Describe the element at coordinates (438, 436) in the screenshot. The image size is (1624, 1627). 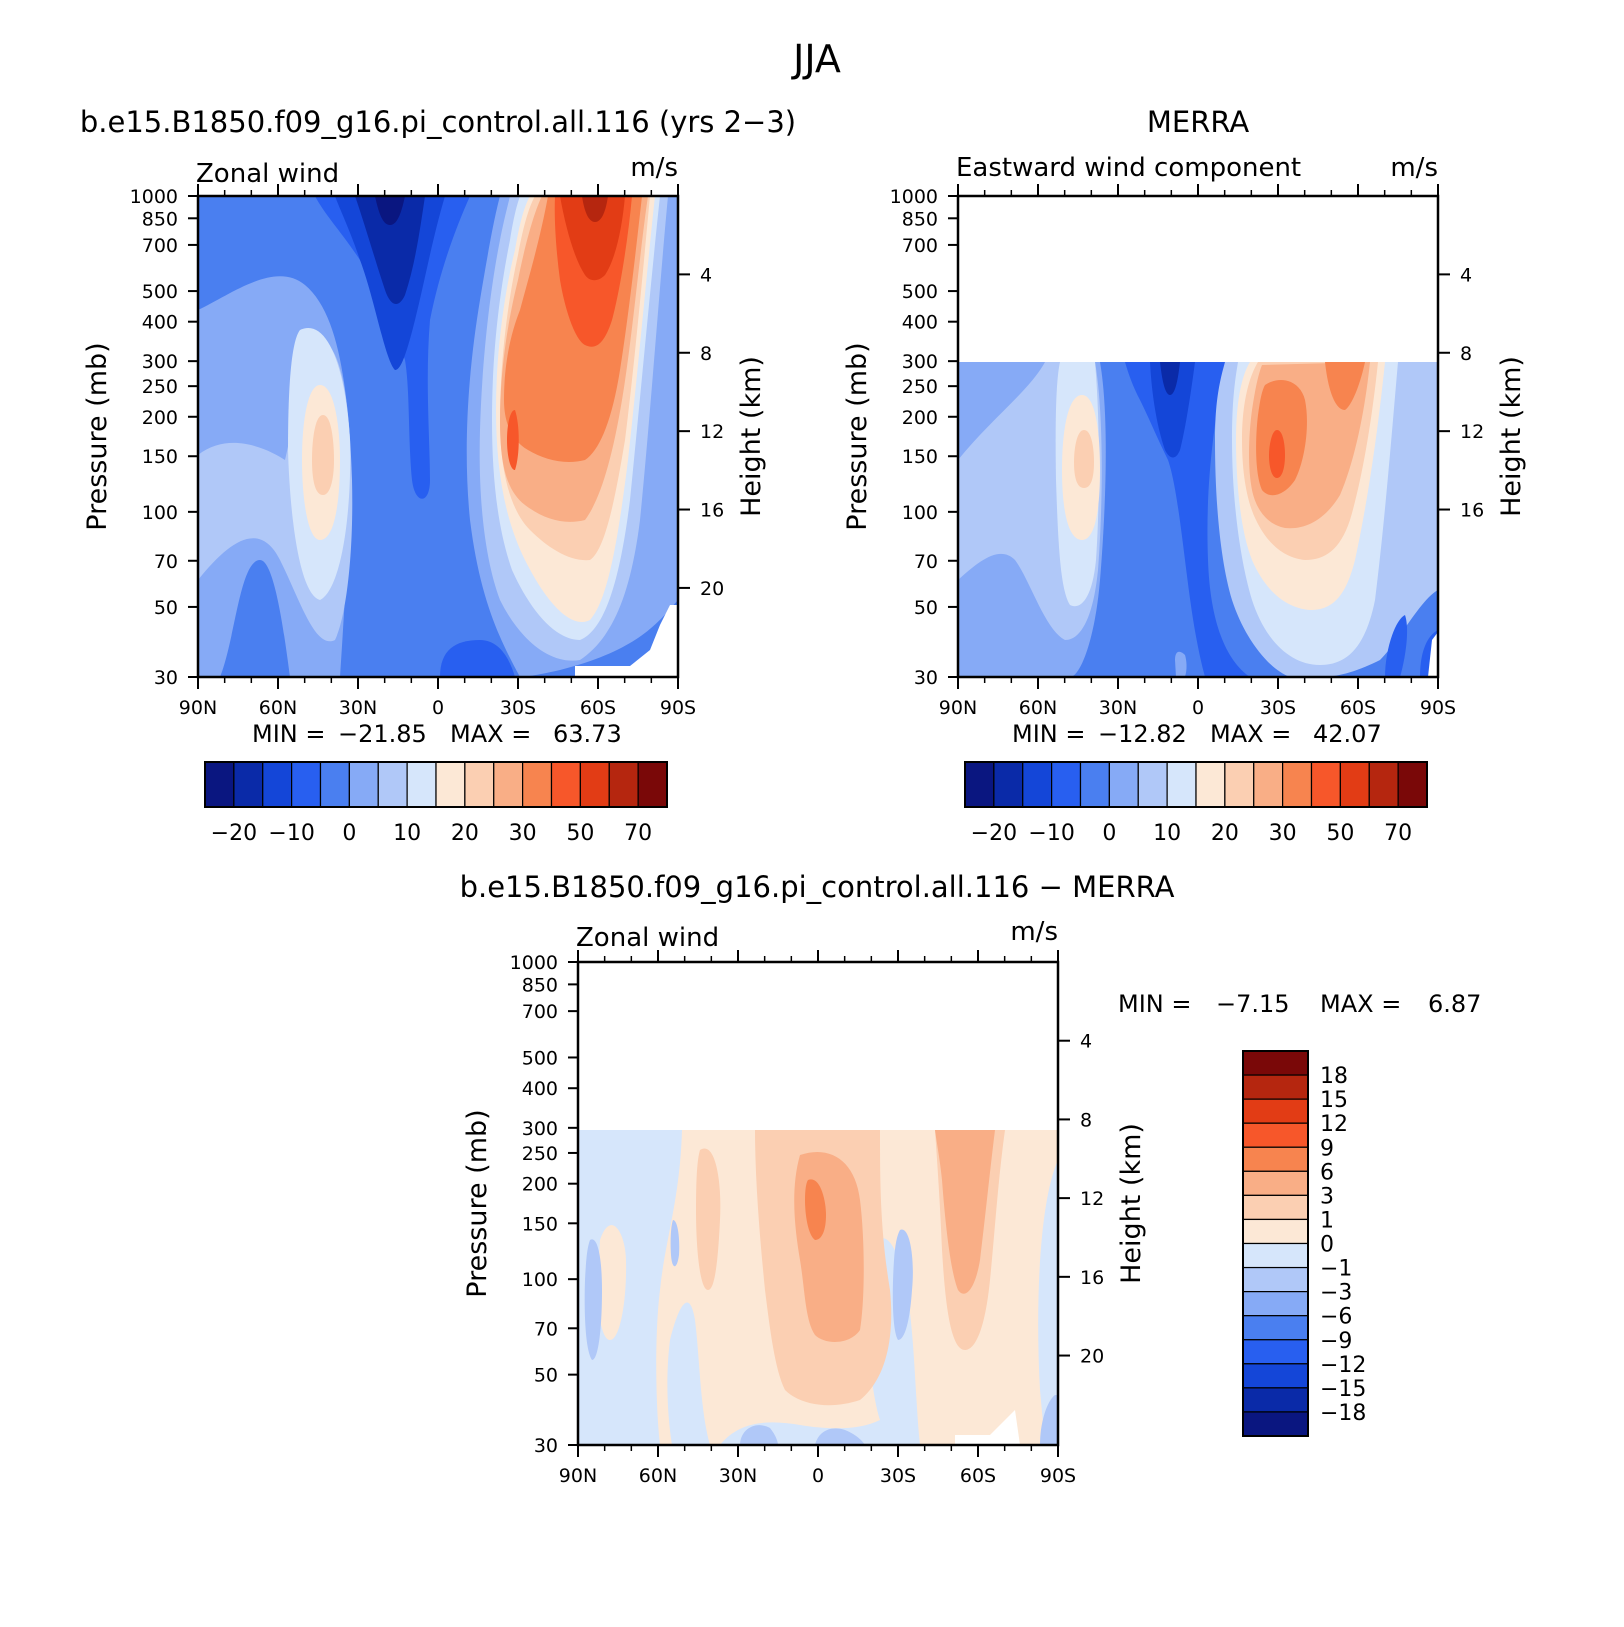
I see `contour-field` at that location.